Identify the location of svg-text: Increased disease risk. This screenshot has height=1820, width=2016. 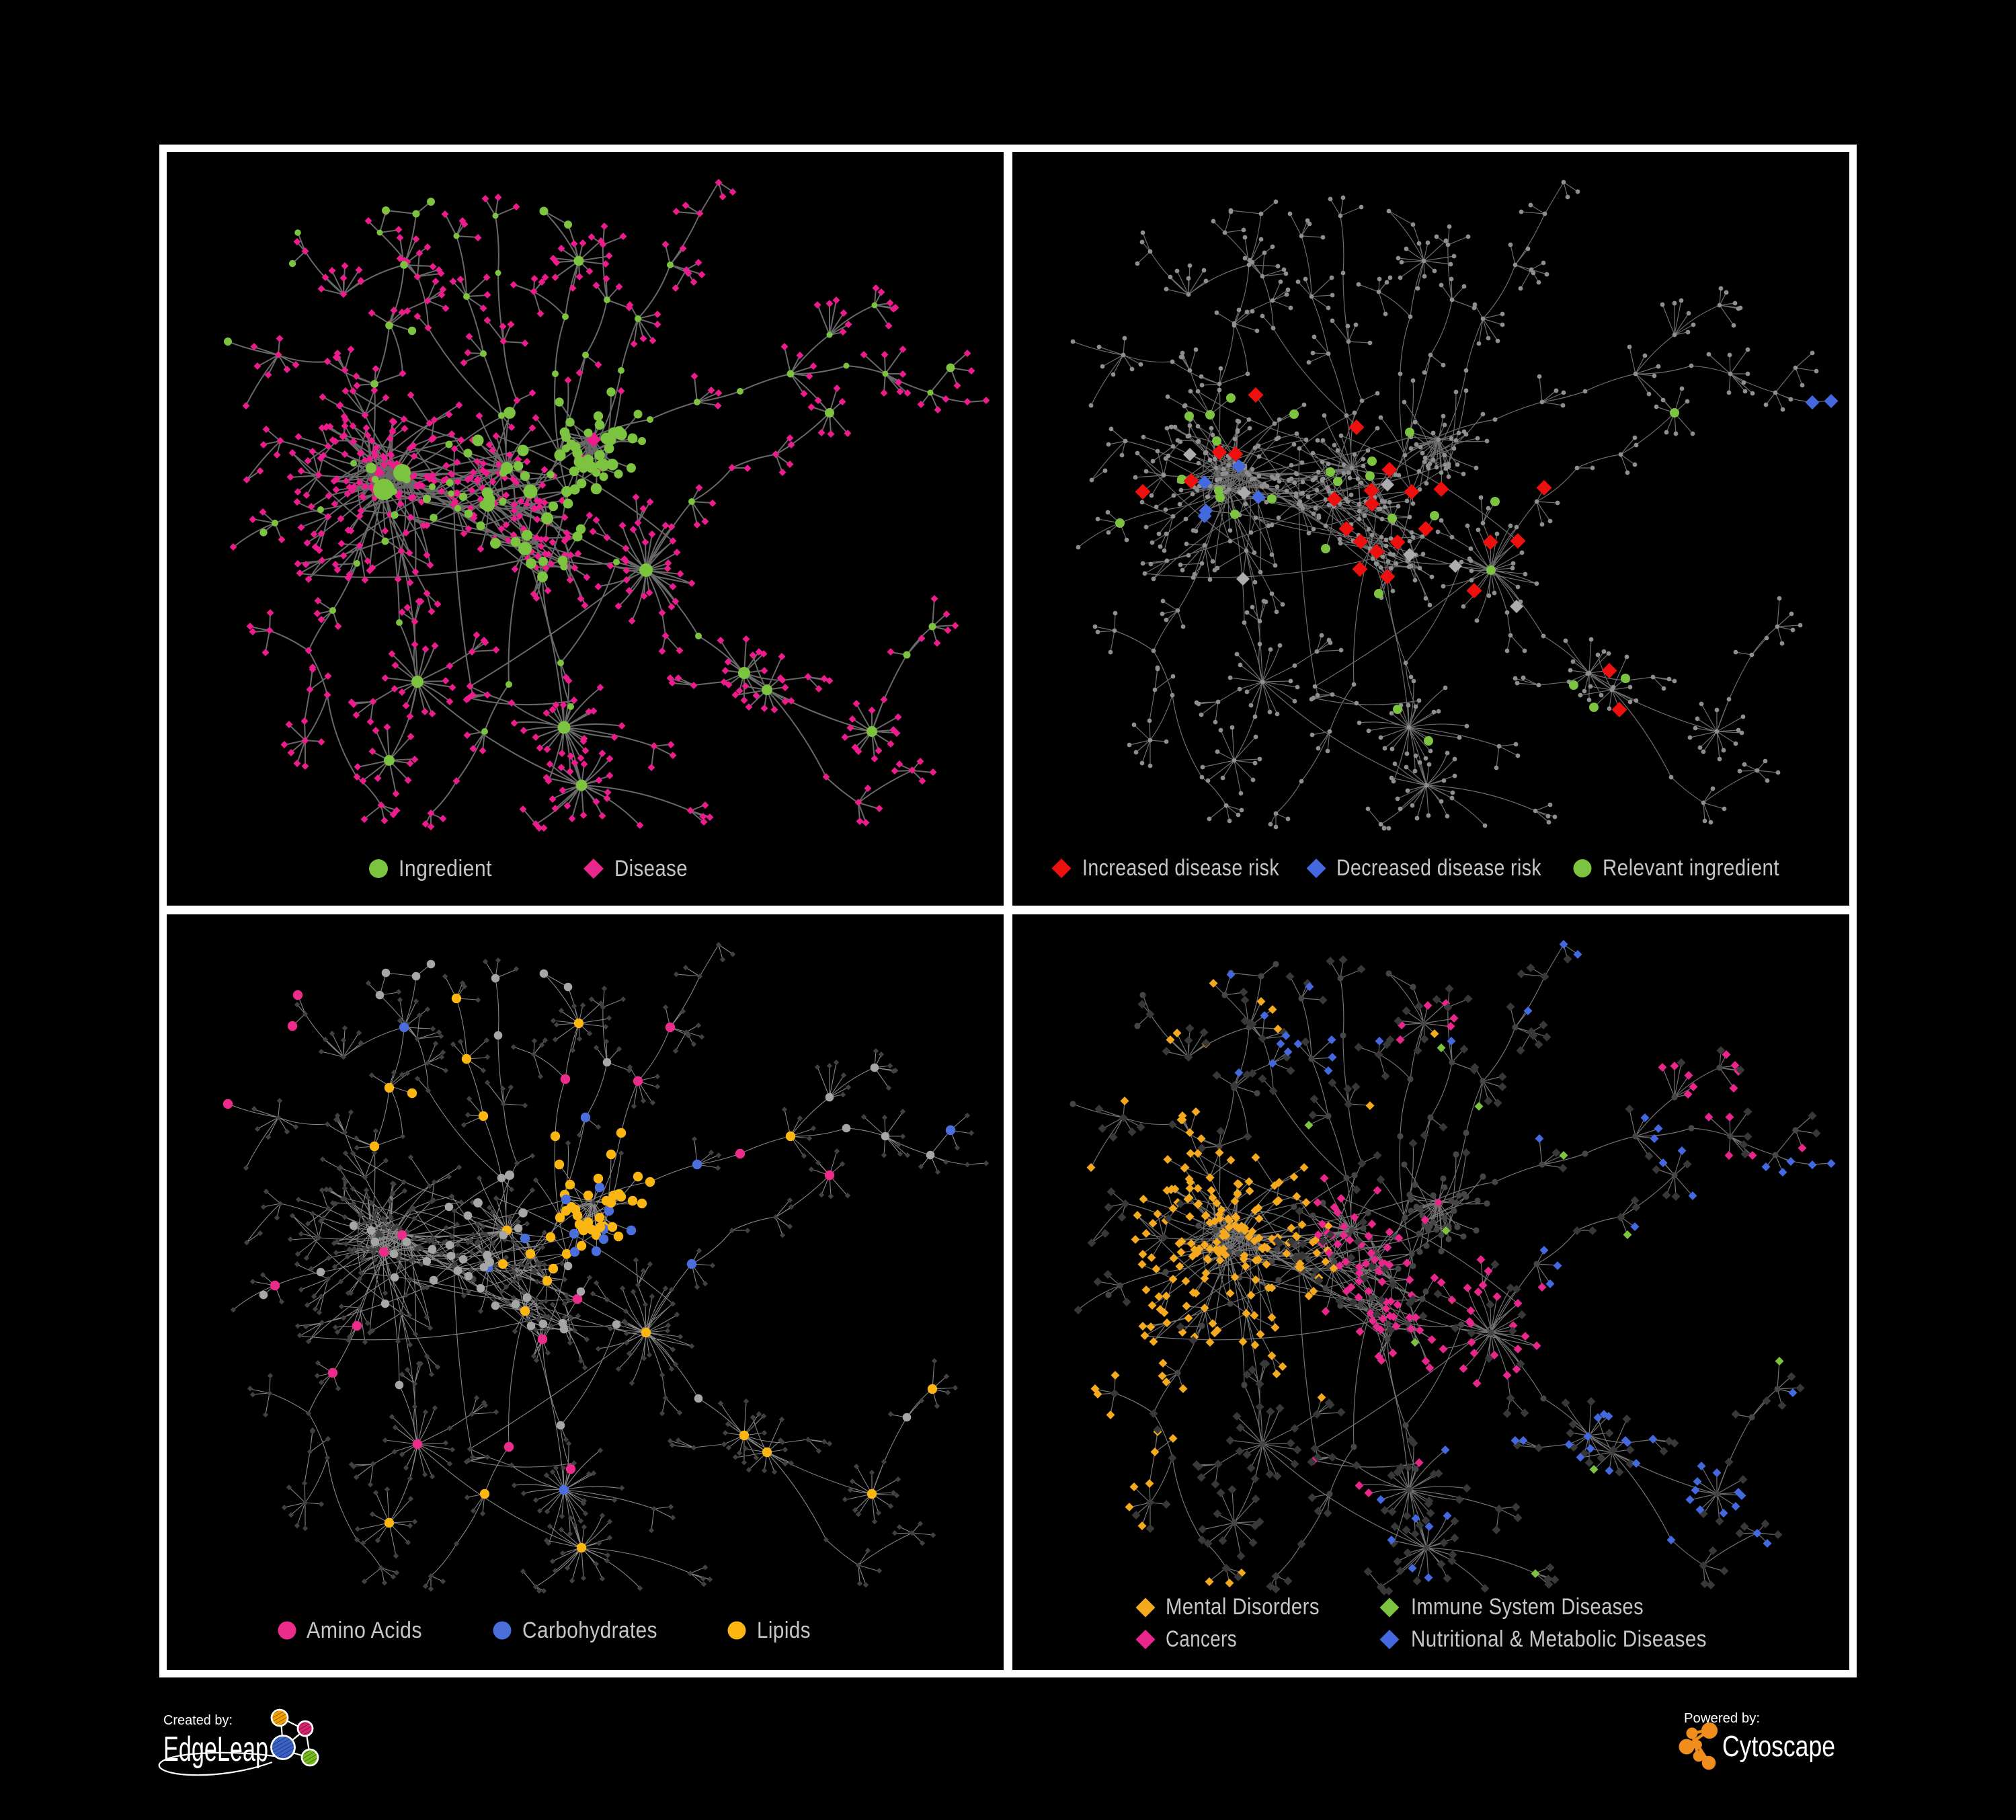
(1180, 868).